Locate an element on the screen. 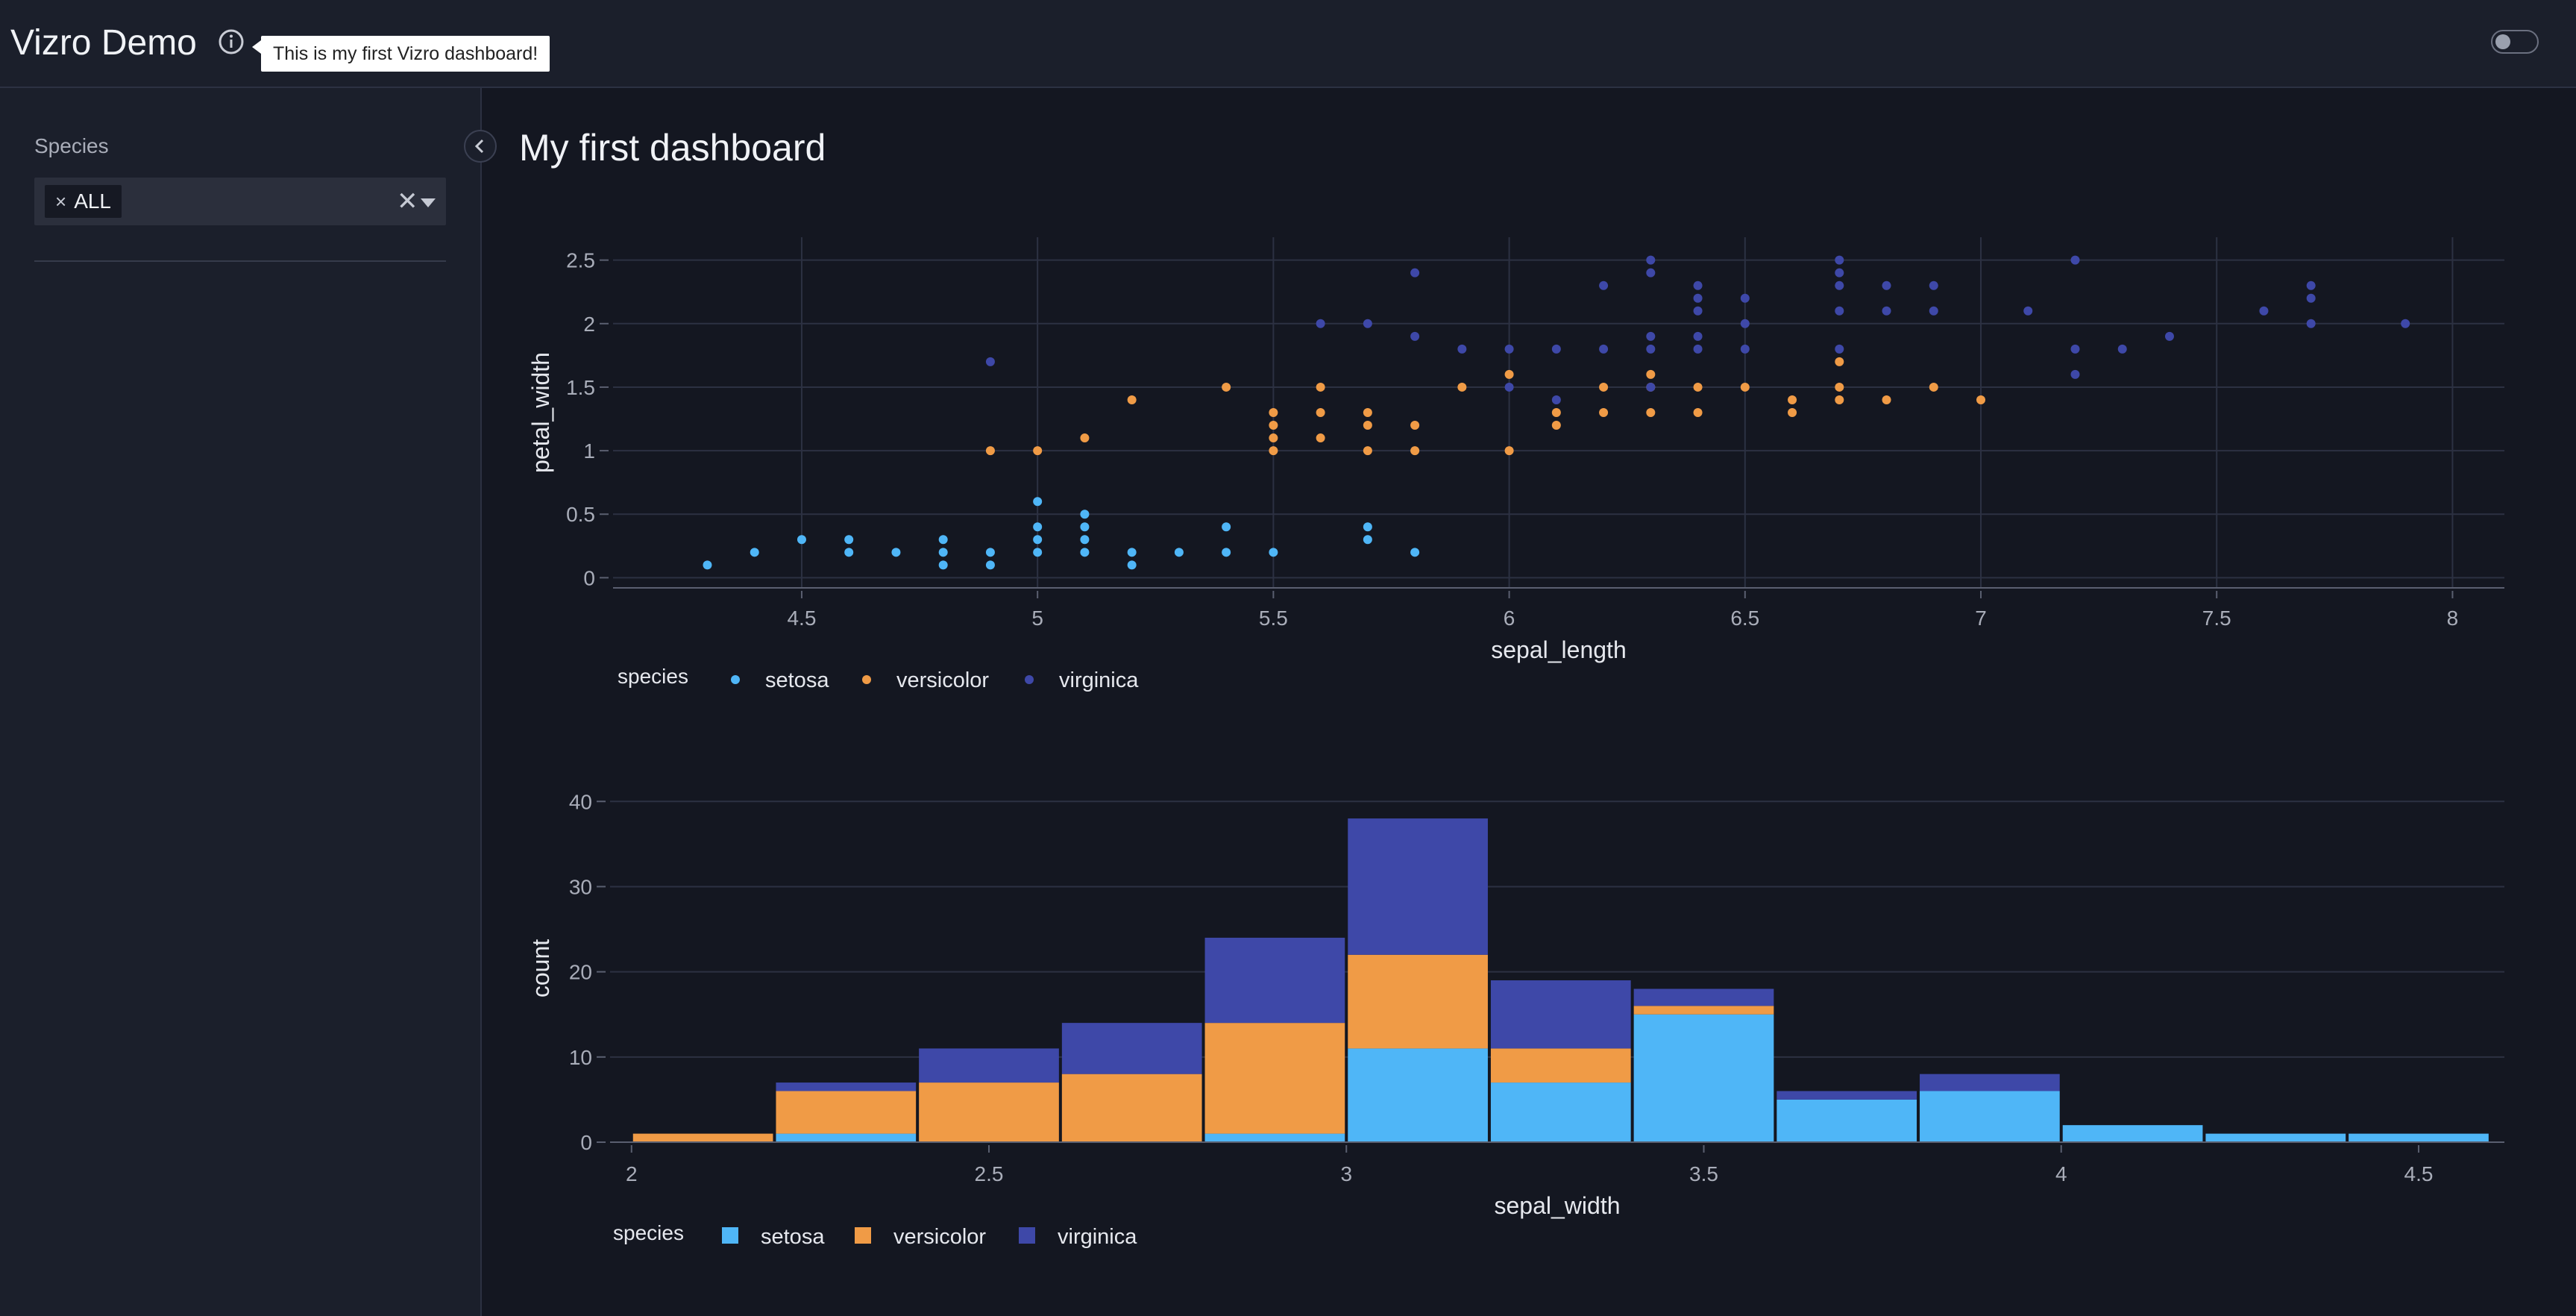 The width and height of the screenshot is (2576, 1316). hist-y-tick-label: 0 is located at coordinates (586, 1142).